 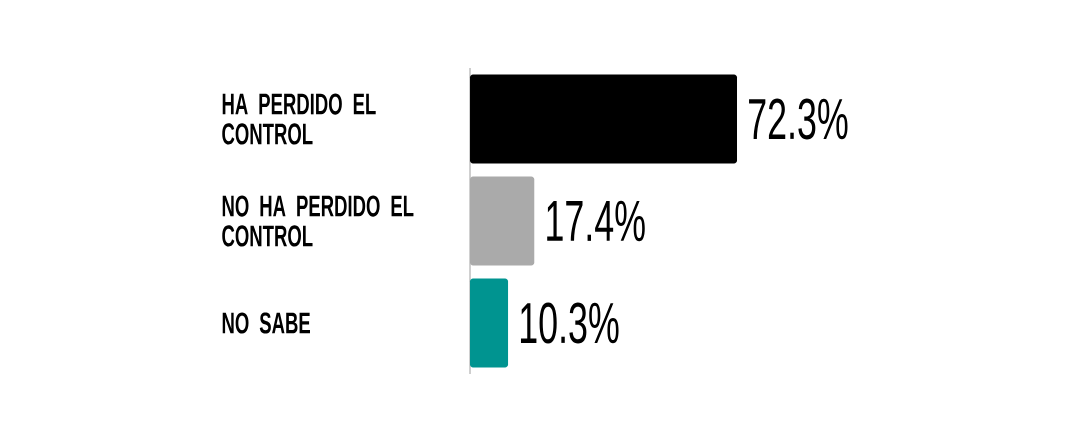 I want to click on data-label: 72.3%, so click(x=798, y=119).